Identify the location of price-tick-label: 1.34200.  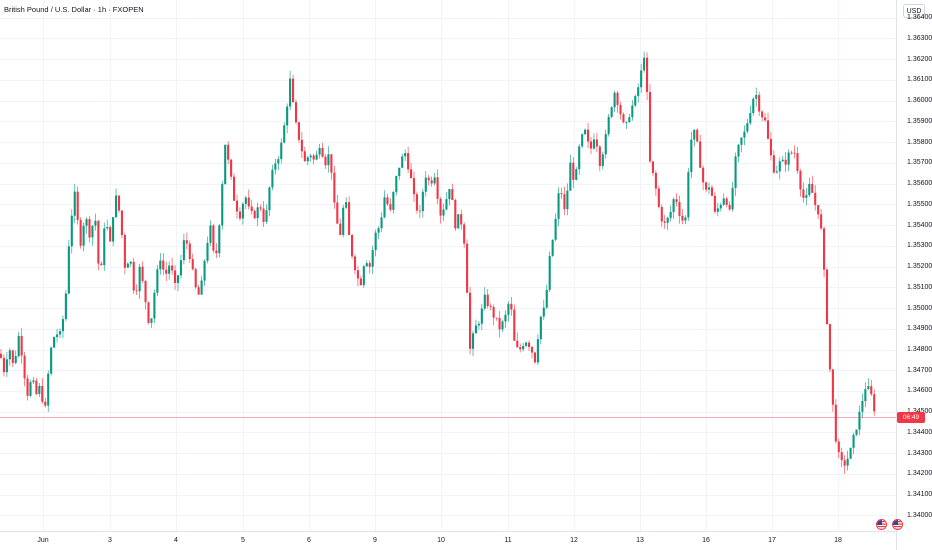
(919, 474).